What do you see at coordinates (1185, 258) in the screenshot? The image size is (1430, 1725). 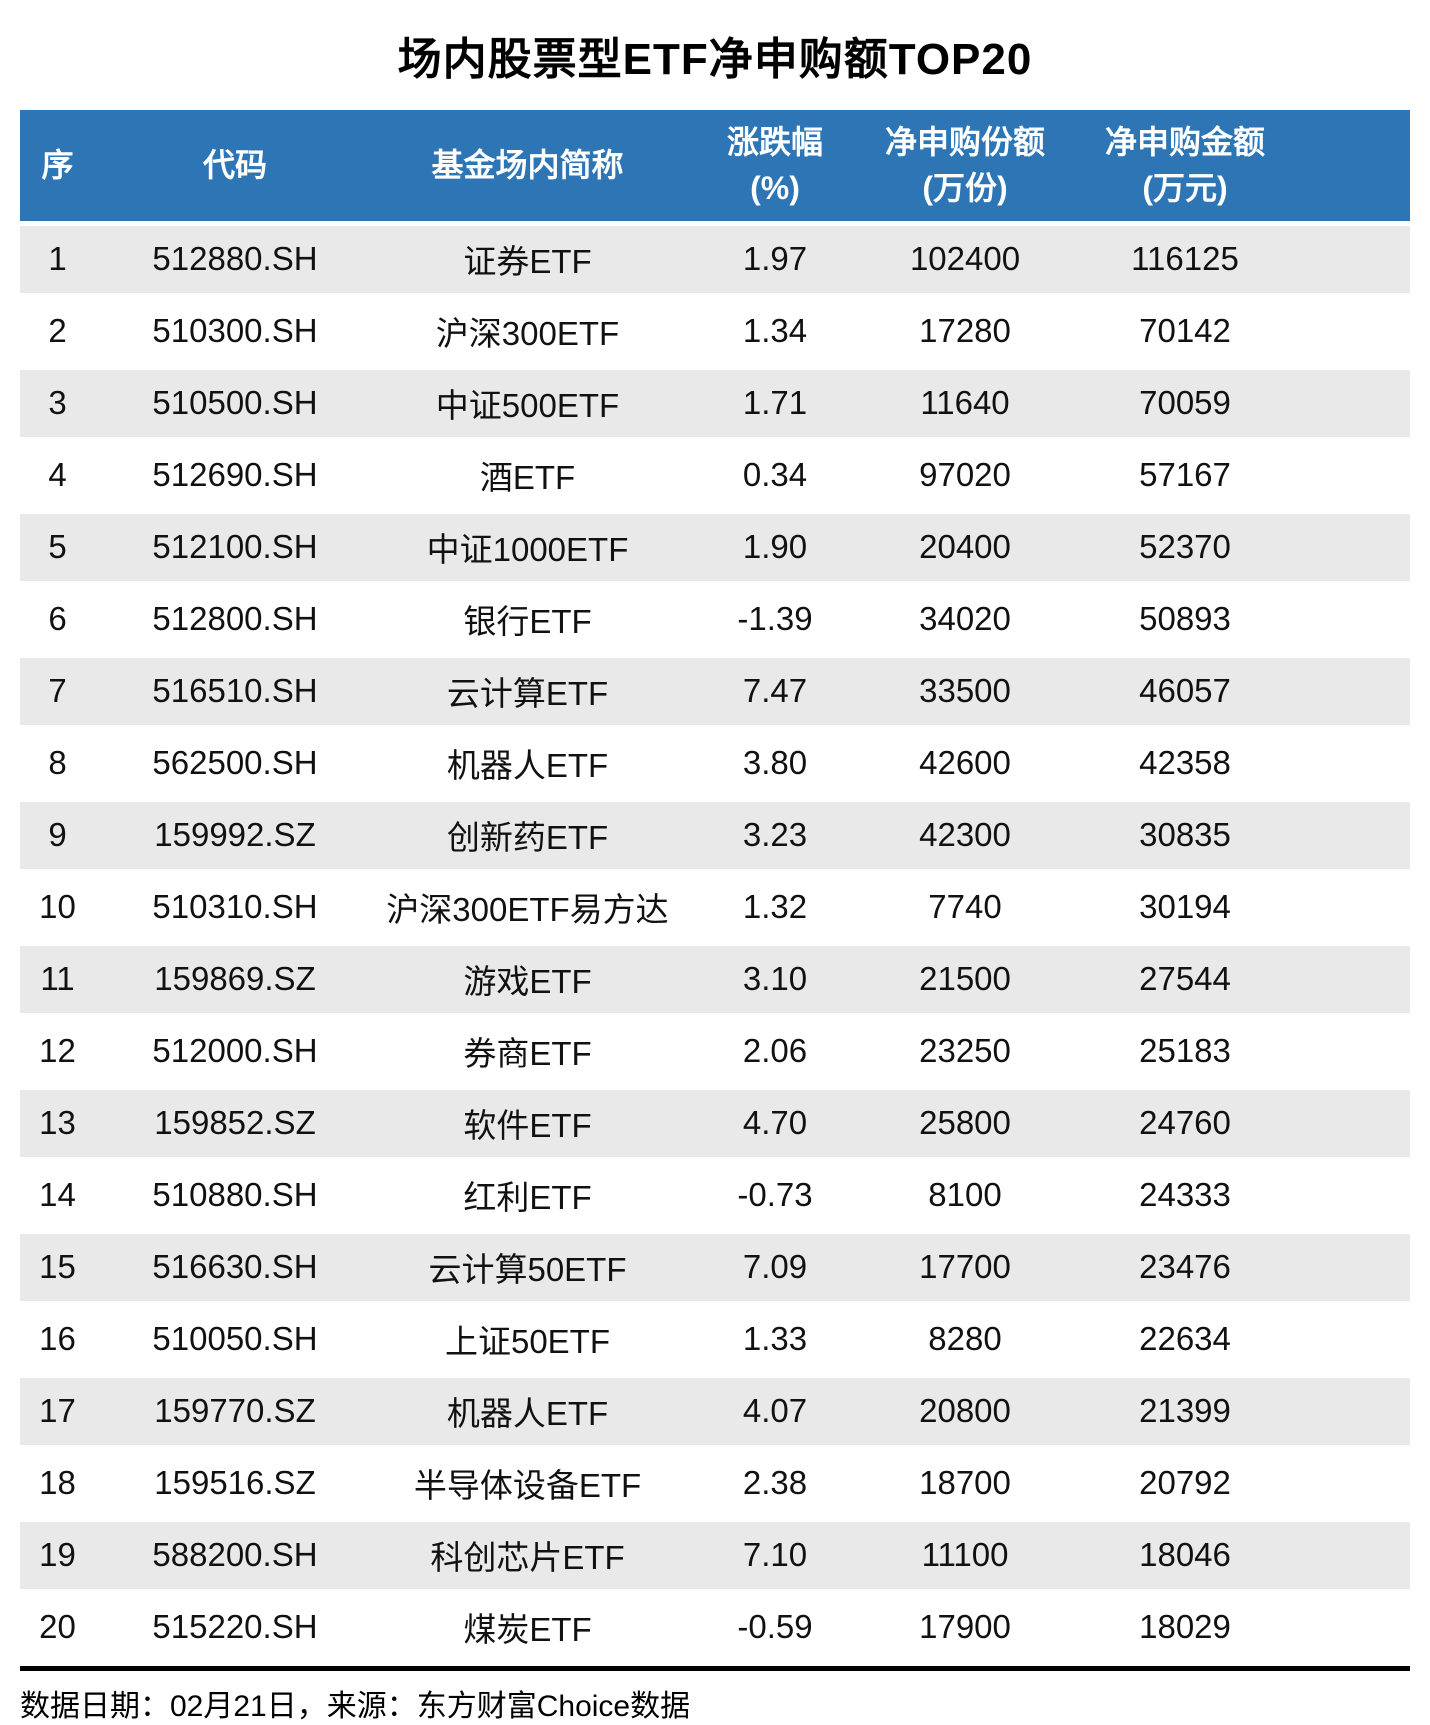 I see `cell-net-amount: 116125` at bounding box center [1185, 258].